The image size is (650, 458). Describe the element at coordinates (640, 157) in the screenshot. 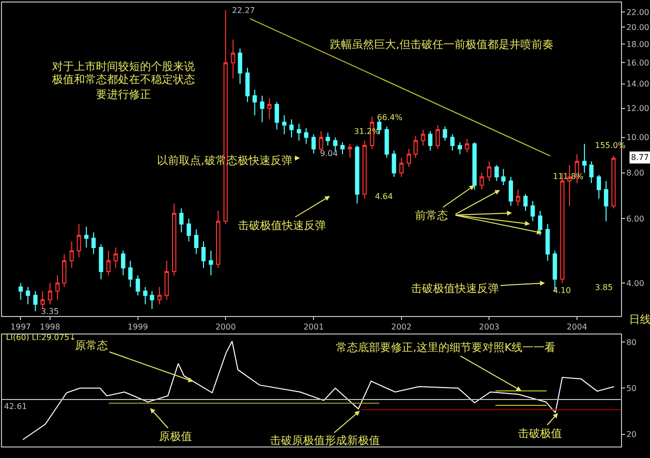

I see `text: 8.77` at that location.